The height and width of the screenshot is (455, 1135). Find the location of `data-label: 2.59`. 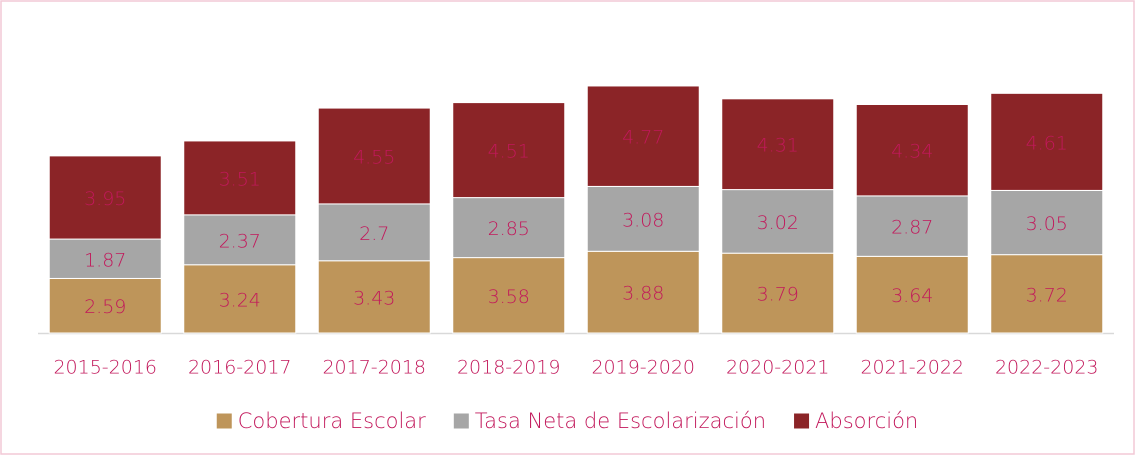

data-label: 2.59 is located at coordinates (105, 307).